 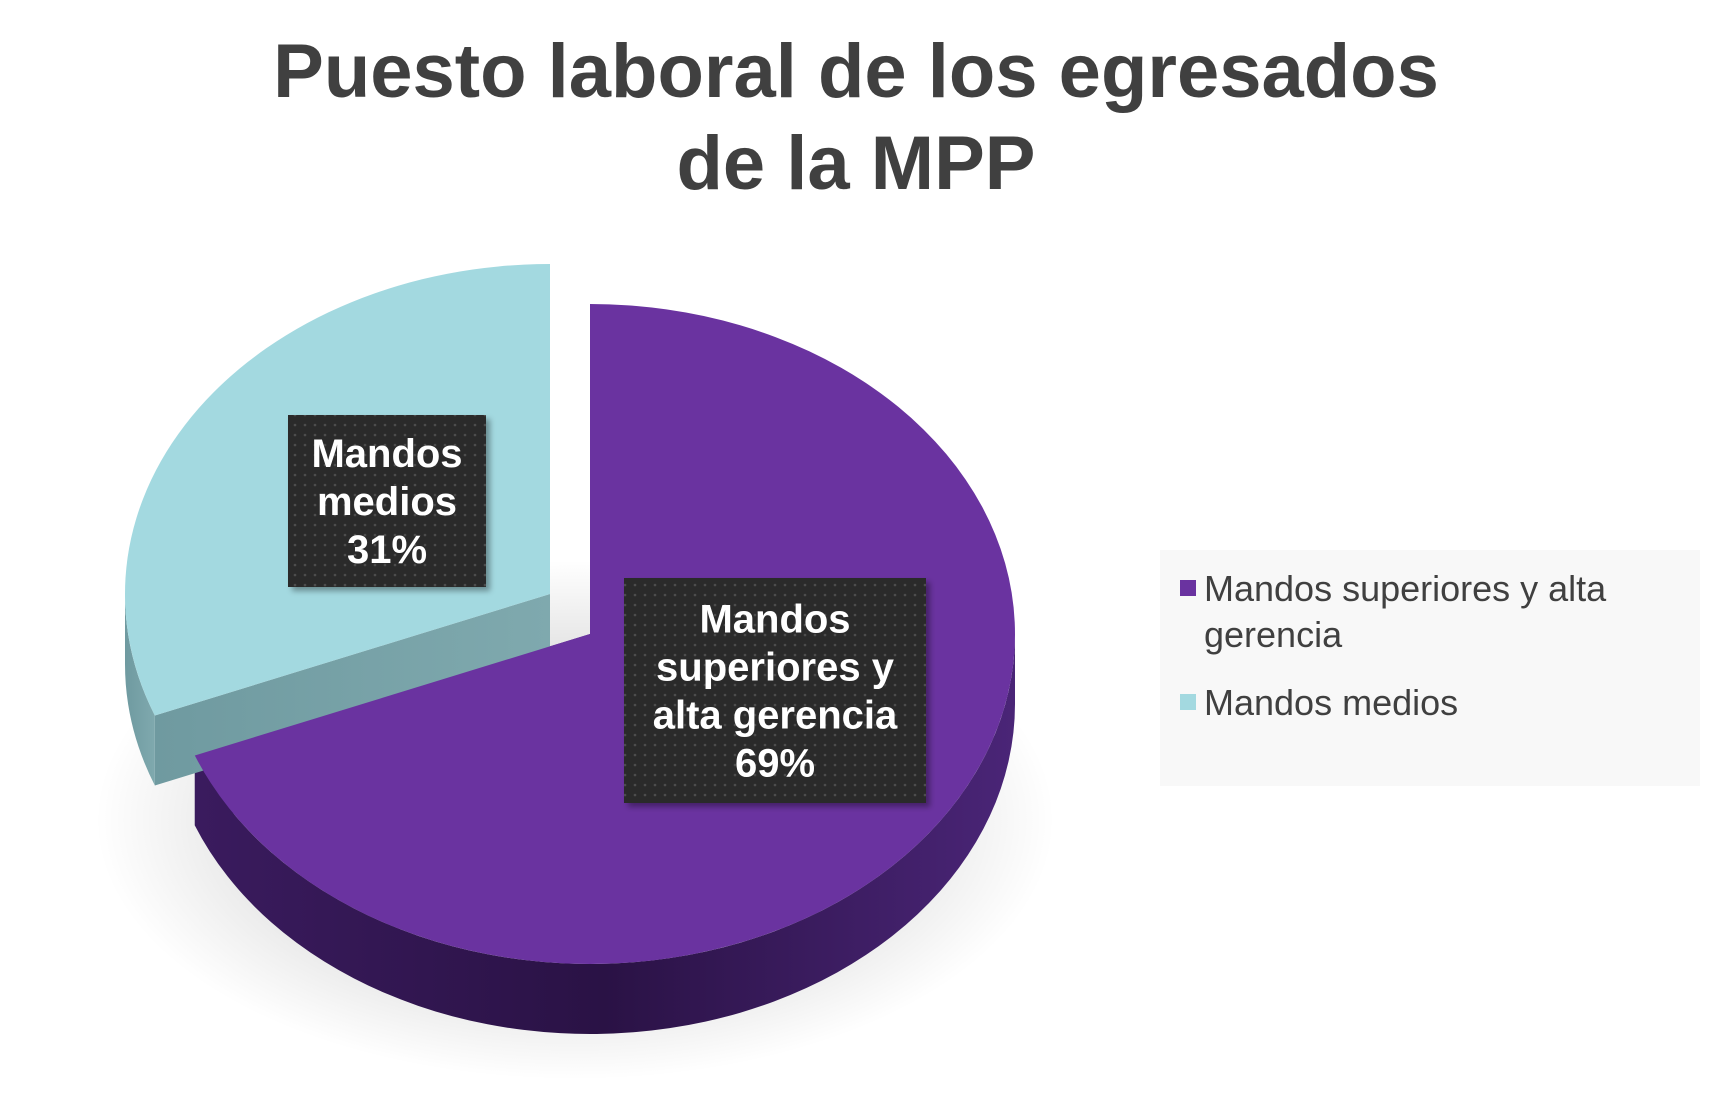 I want to click on data-label-mandos-superiores-line-3: alta gerencia, so click(x=775, y=716).